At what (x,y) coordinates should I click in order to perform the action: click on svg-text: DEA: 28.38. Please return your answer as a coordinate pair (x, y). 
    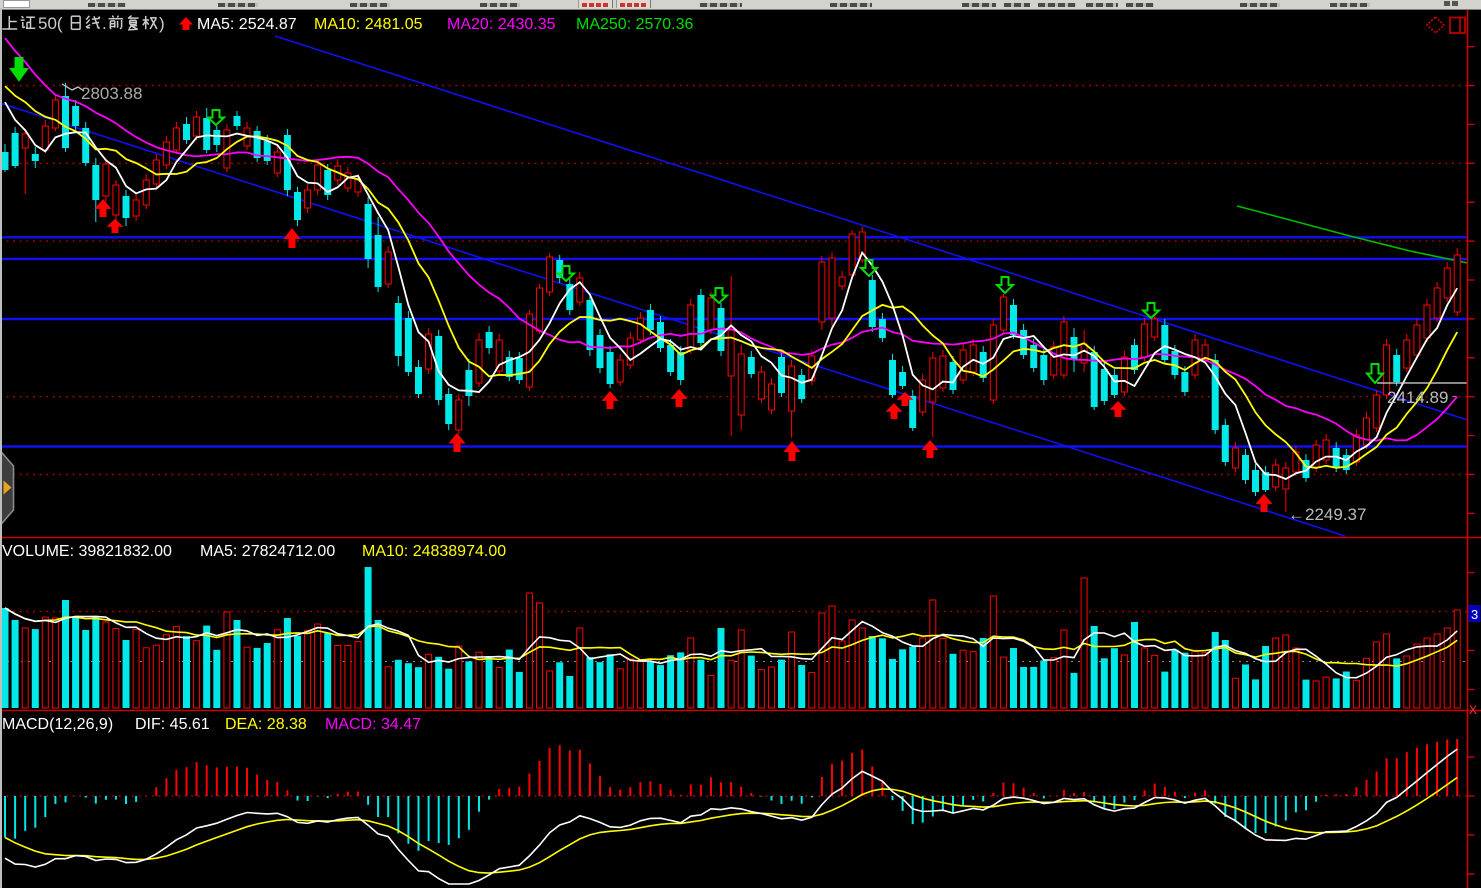
    Looking at the image, I should click on (266, 724).